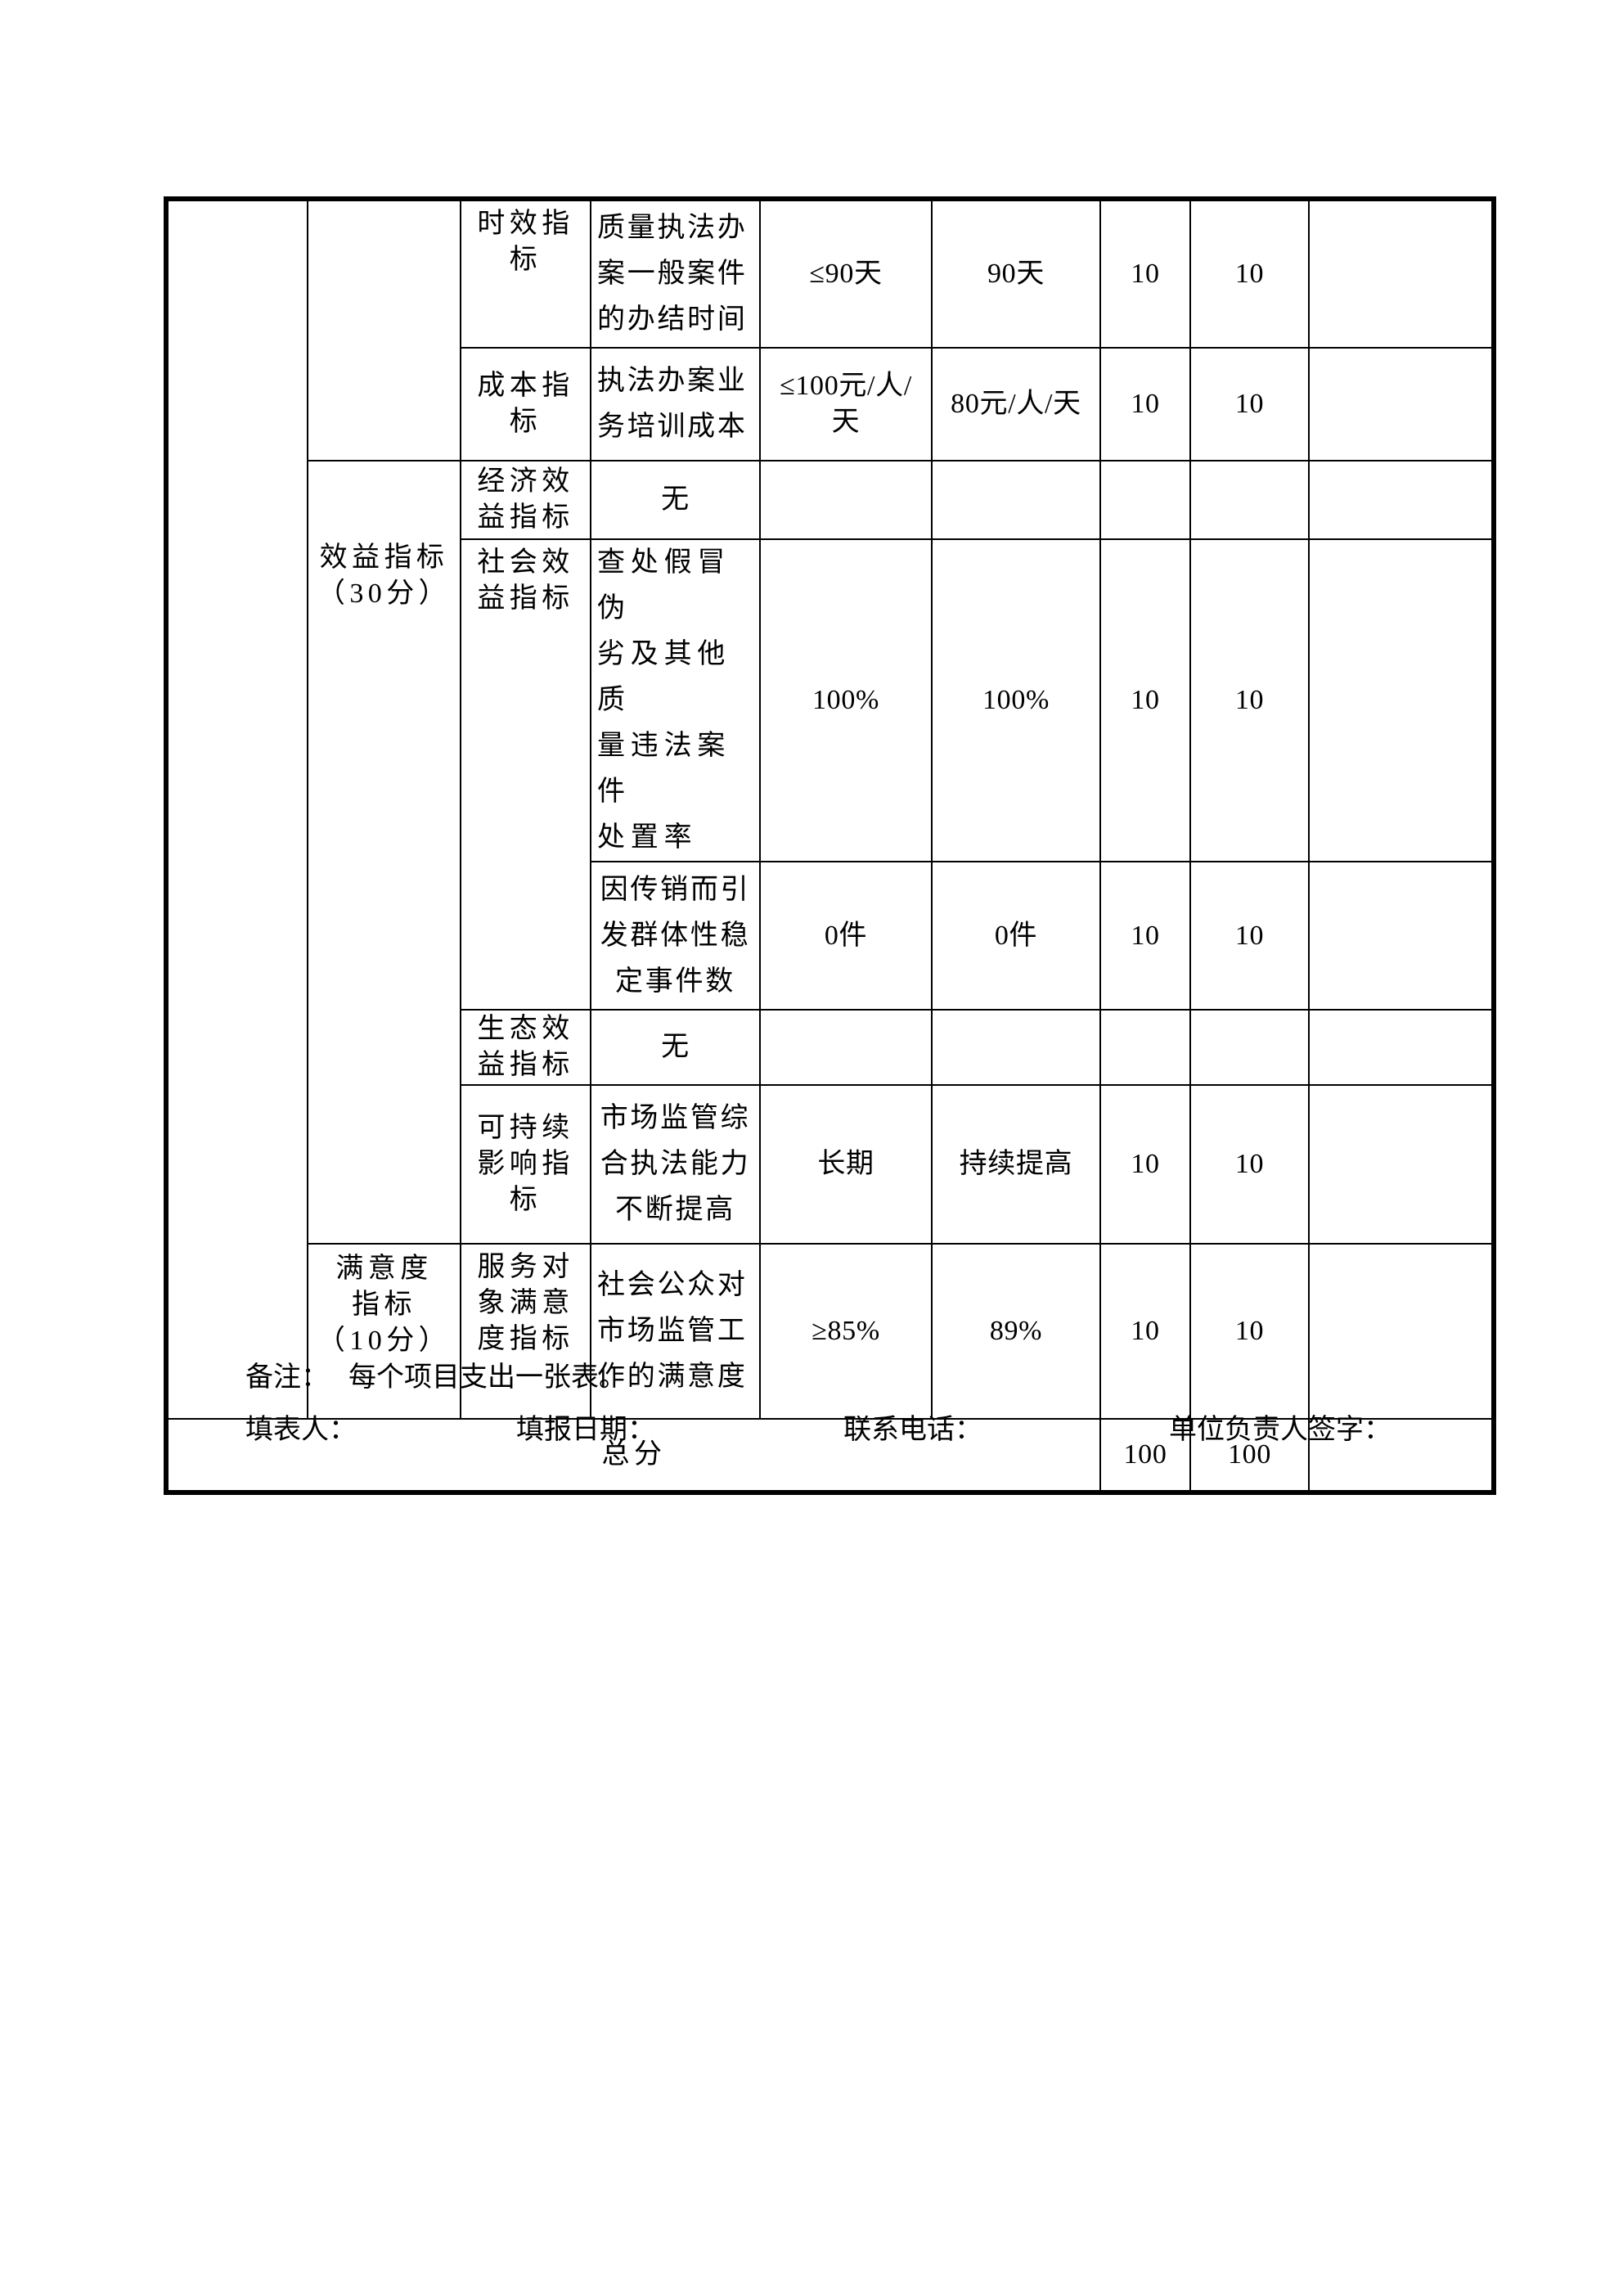  What do you see at coordinates (846, 700) in the screenshot?
I see `cell-social-disposal-target: 100%` at bounding box center [846, 700].